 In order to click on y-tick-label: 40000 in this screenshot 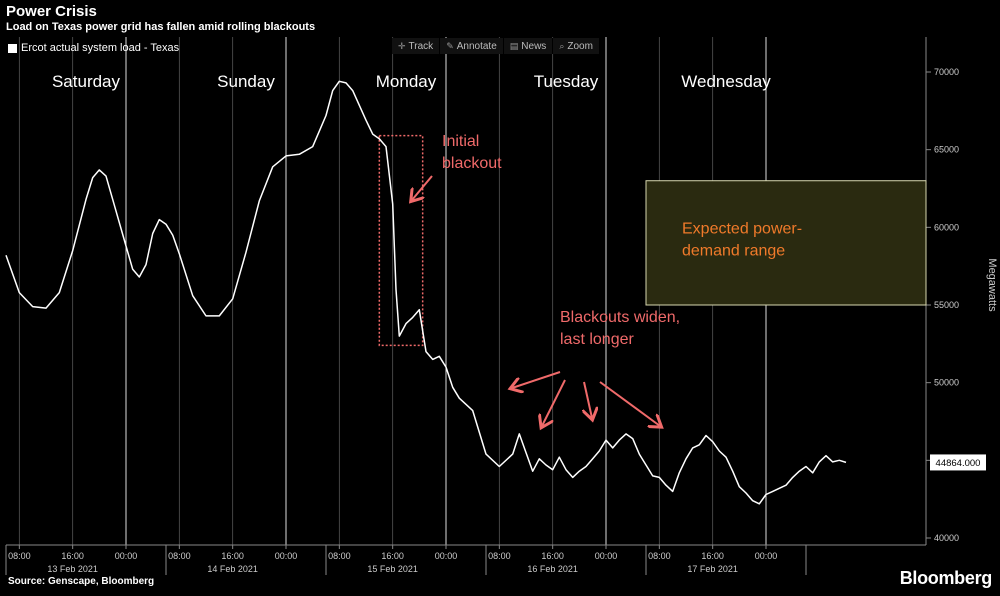, I will do `click(946, 538)`.